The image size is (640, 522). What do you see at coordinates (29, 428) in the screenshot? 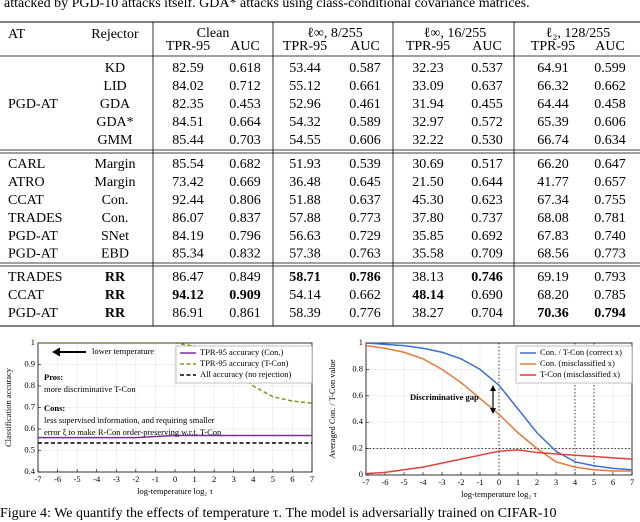
I see `y-tick-label: 0.6` at bounding box center [29, 428].